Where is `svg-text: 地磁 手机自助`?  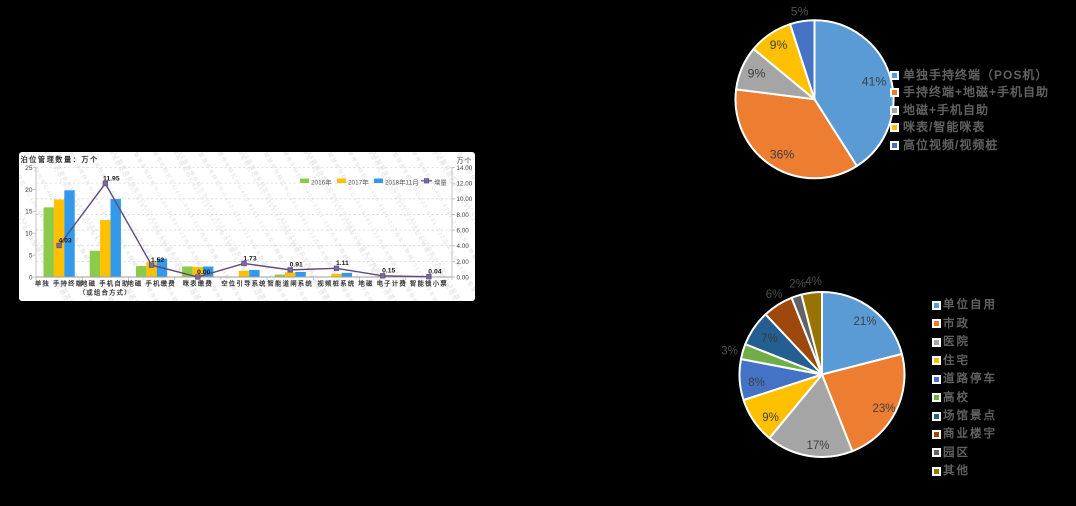
svg-text: 地磁 手机自助 is located at coordinates (105, 283).